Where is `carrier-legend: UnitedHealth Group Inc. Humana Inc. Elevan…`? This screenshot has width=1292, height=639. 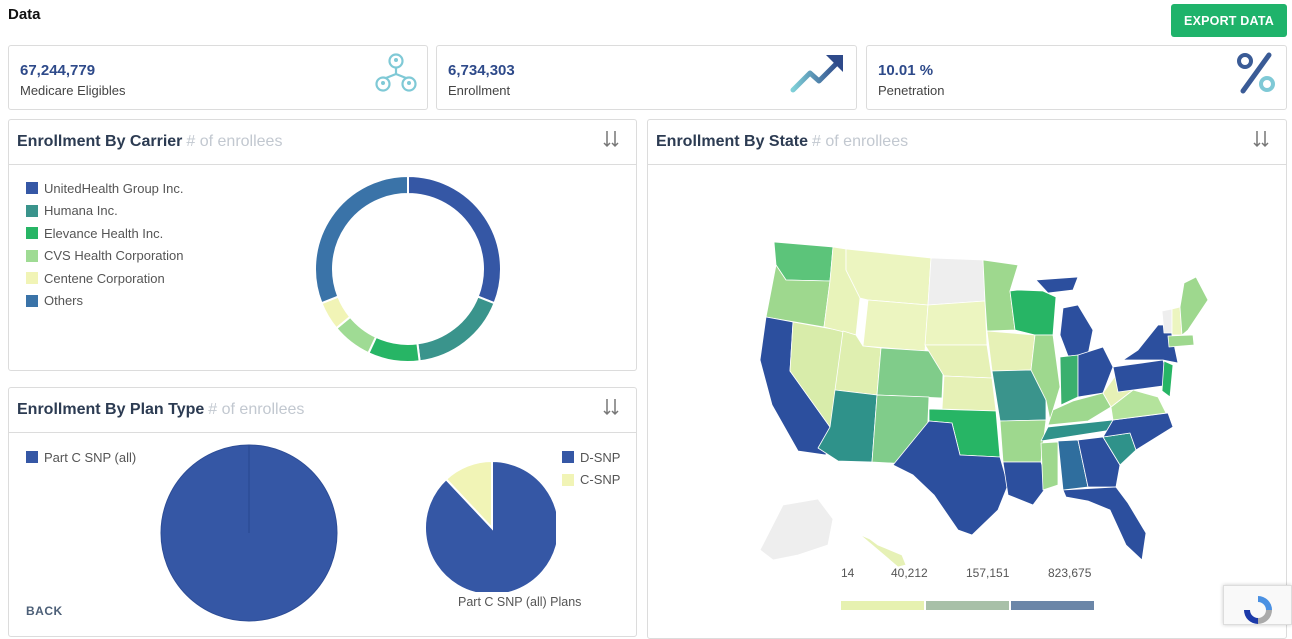 carrier-legend: UnitedHealth Group Inc. Humana Inc. Elevan… is located at coordinates (104, 244).